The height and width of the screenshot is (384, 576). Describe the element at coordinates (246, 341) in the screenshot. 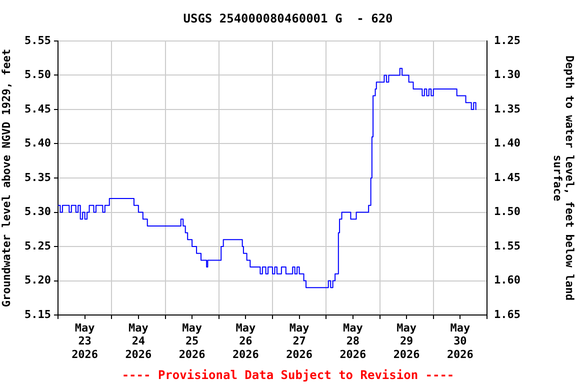

I see `x-tick-label: May 26 2026` at that location.